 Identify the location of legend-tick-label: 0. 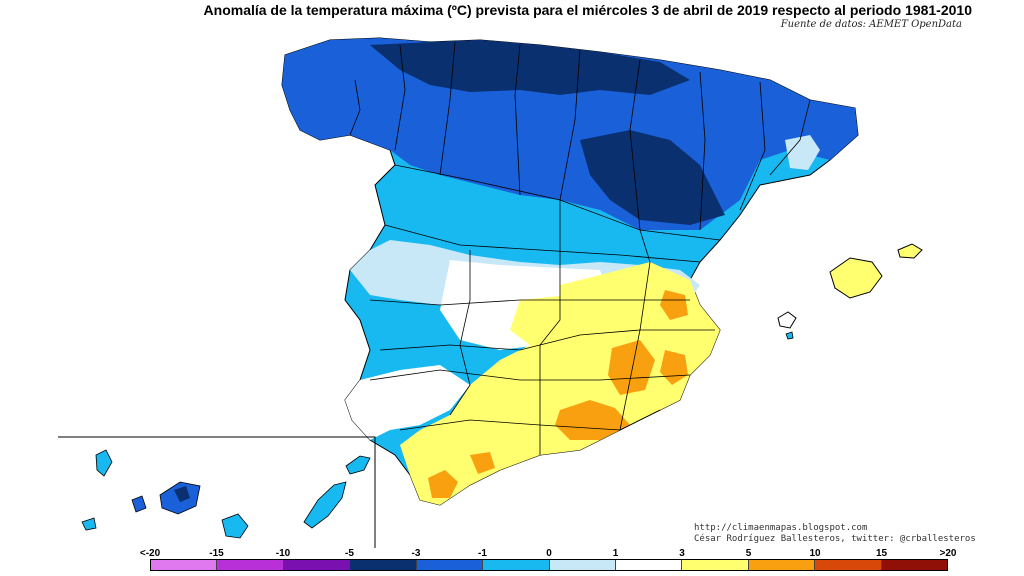
(549, 553).